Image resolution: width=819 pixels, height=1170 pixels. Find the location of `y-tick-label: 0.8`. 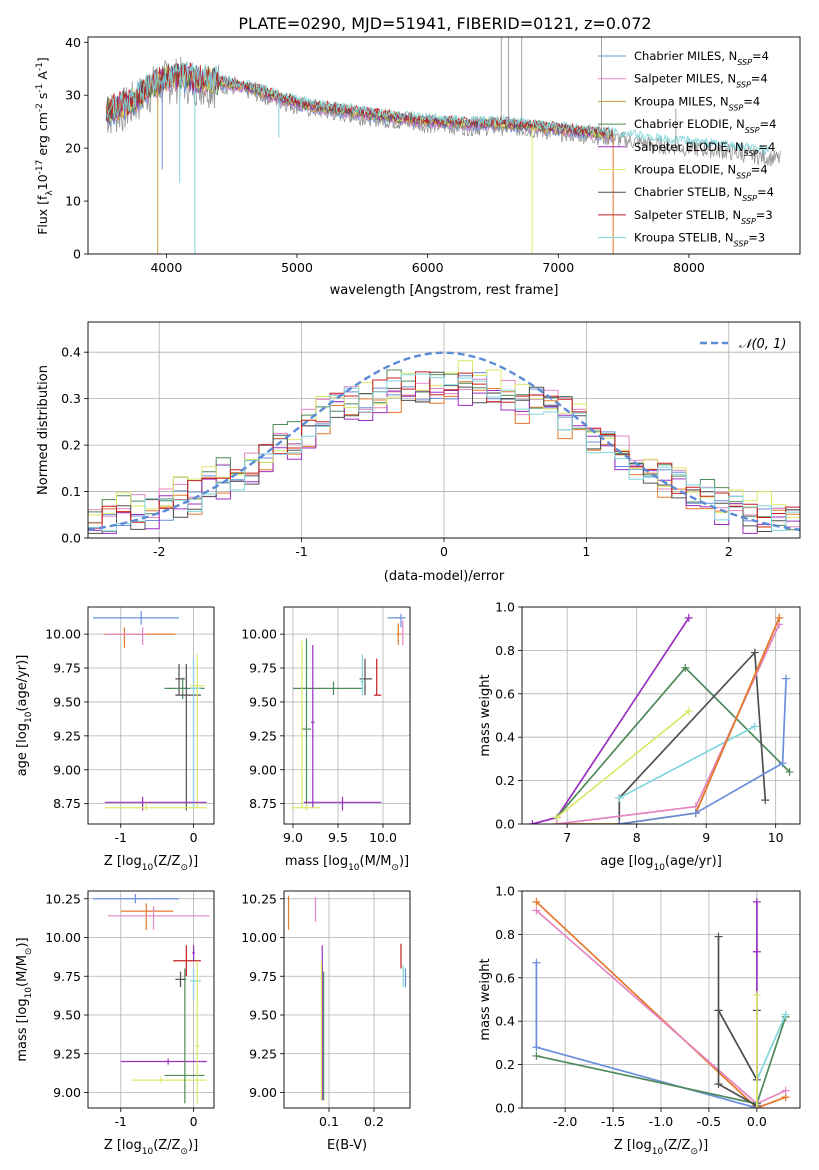

y-tick-label: 0.8 is located at coordinates (505, 934).